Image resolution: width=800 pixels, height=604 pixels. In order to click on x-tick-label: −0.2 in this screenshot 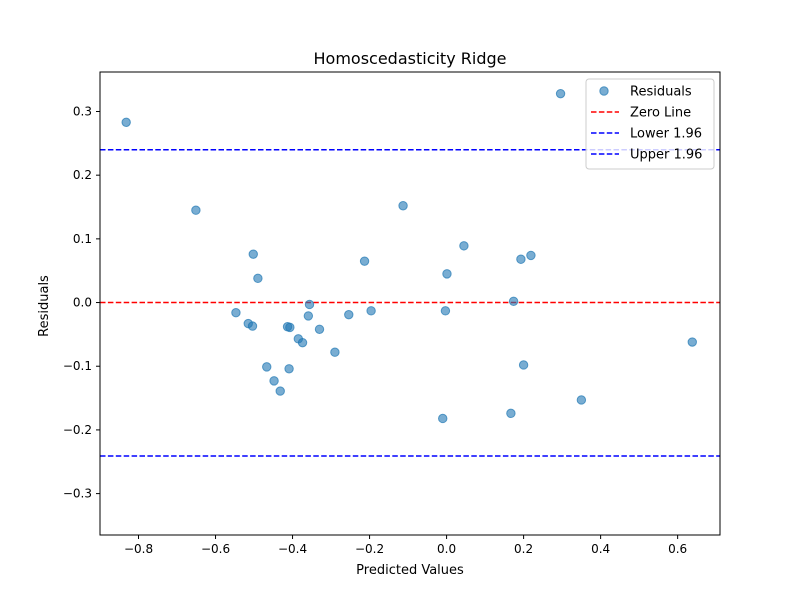, I will do `click(369, 549)`.